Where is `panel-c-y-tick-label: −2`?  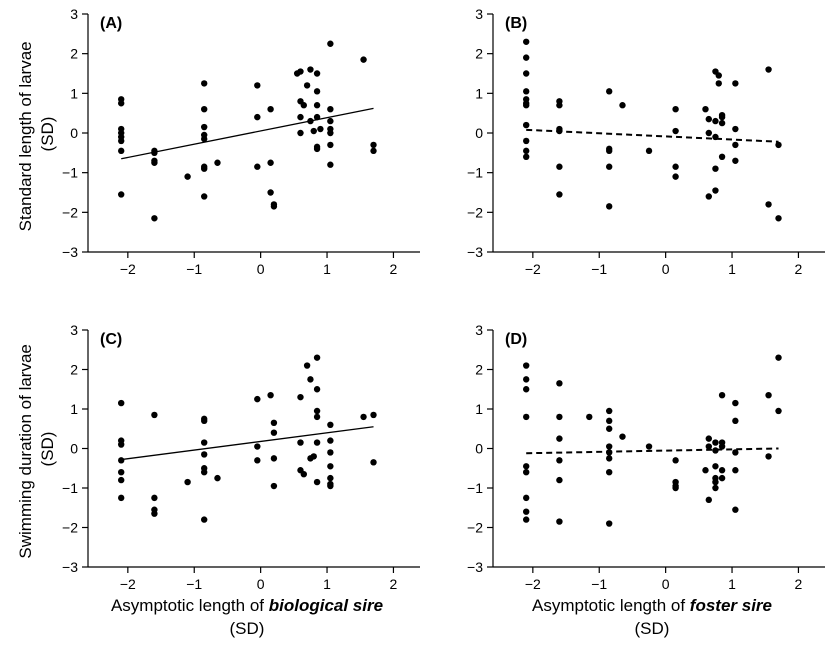
panel-c-y-tick-label: −2 is located at coordinates (70, 528).